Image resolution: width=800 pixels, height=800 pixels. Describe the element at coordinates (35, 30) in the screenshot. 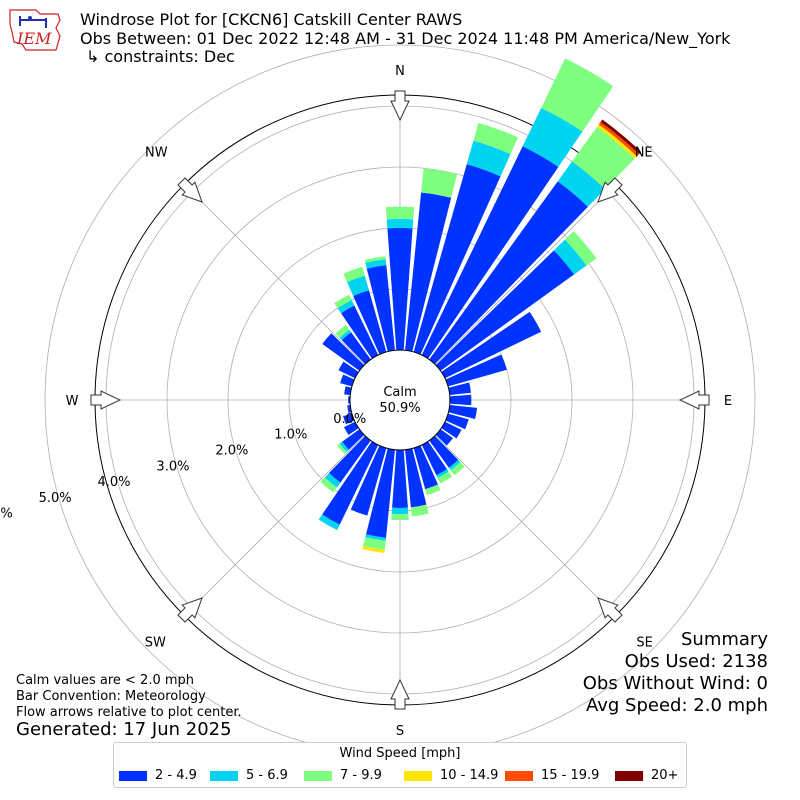

I see `iem-logo: IEM` at that location.